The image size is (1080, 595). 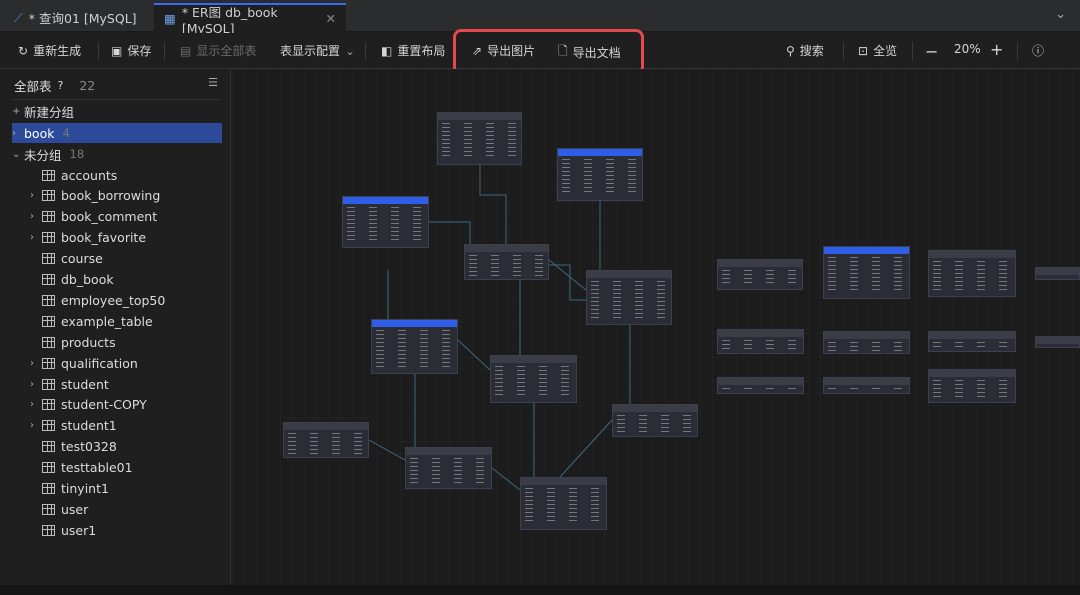 What do you see at coordinates (387, 50) in the screenshot?
I see `layout-icon: ◧` at bounding box center [387, 50].